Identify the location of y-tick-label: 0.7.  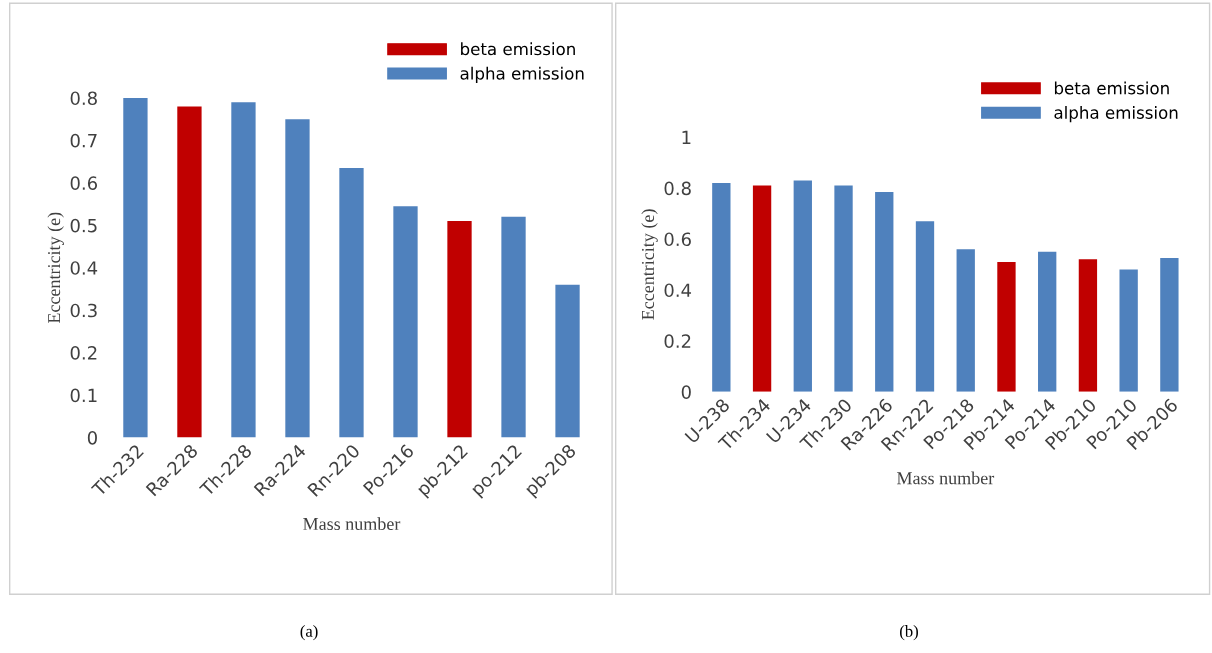
(83, 140).